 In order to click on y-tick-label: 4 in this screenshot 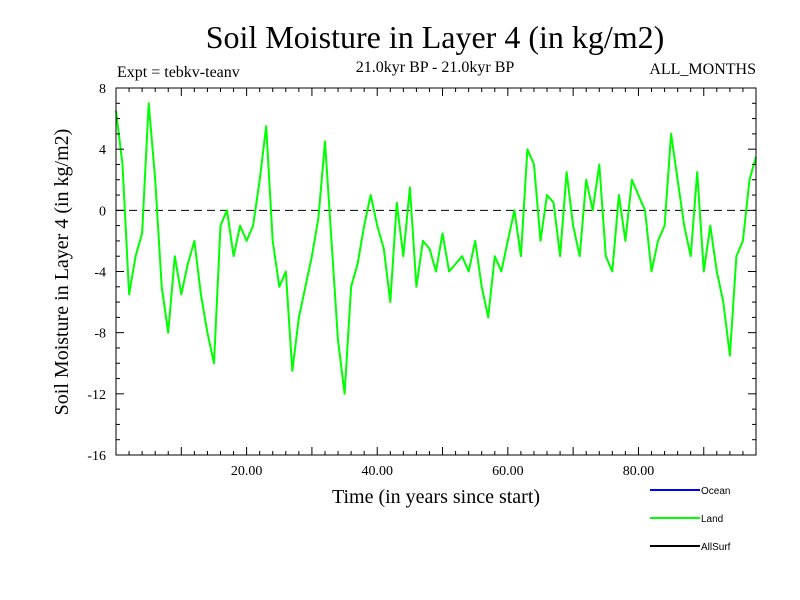, I will do `click(102, 150)`.